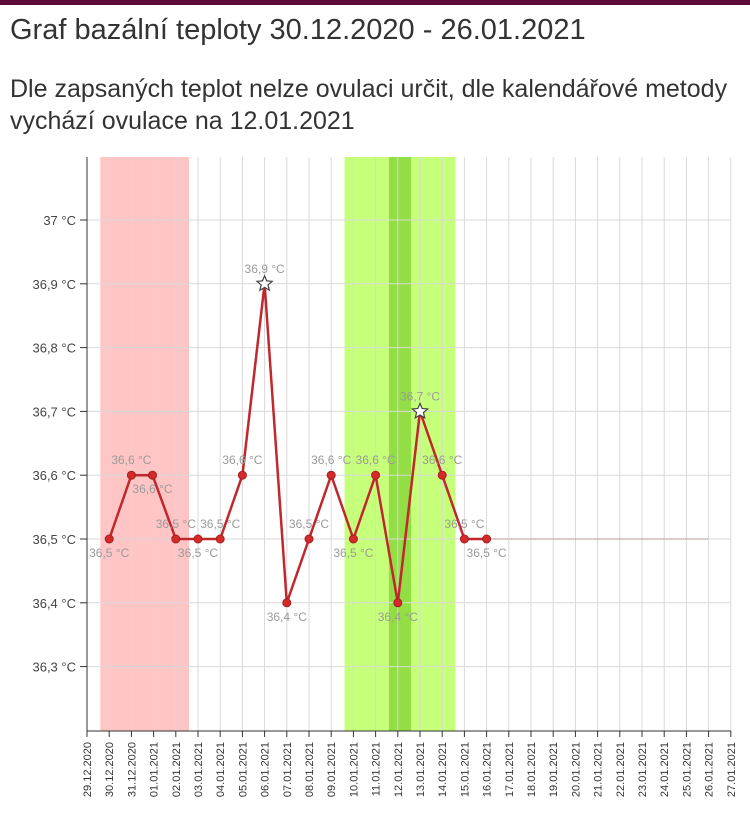 The height and width of the screenshot is (814, 750). I want to click on x-tick-label: 06.01.2021, so click(266, 769).